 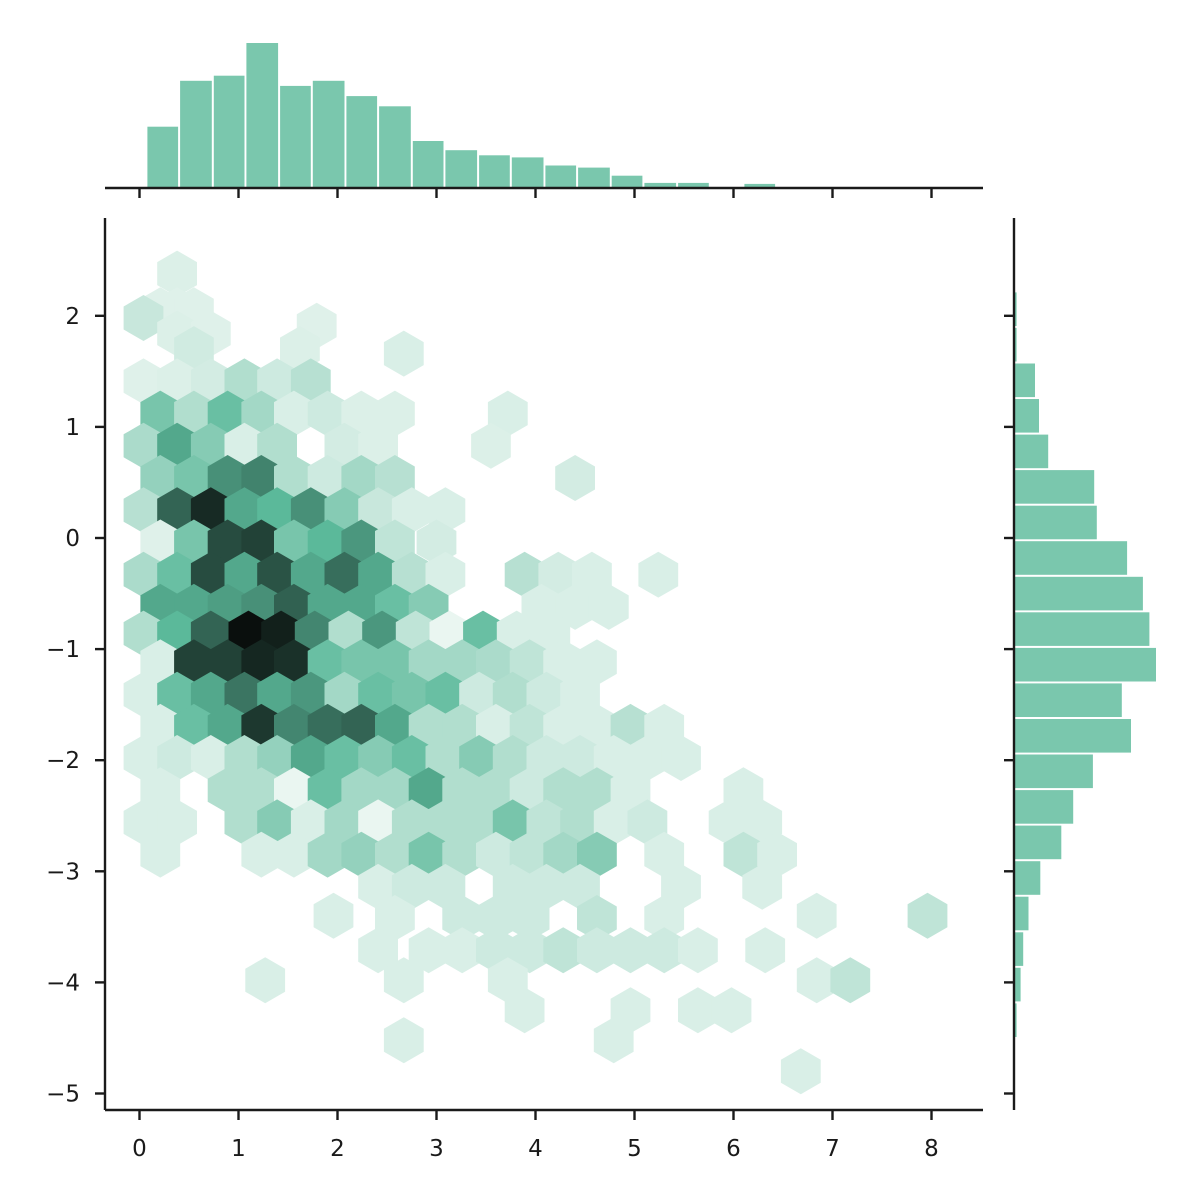 What do you see at coordinates (461, 115) in the screenshot?
I see `x-marginal-histogram` at bounding box center [461, 115].